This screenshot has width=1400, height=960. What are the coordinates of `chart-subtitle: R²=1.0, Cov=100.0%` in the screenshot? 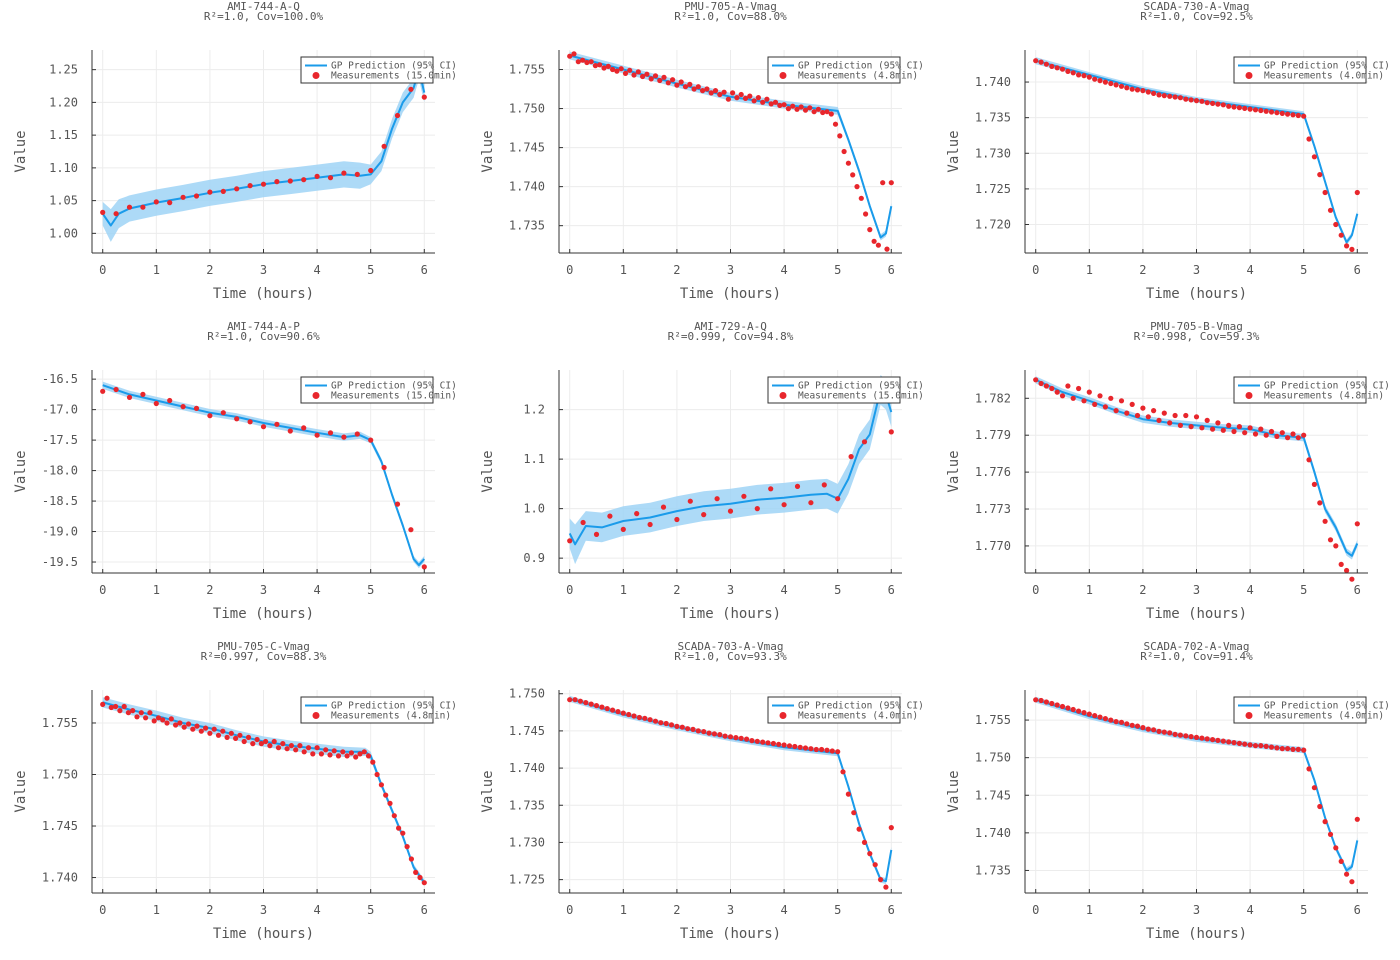 It's located at (264, 16).